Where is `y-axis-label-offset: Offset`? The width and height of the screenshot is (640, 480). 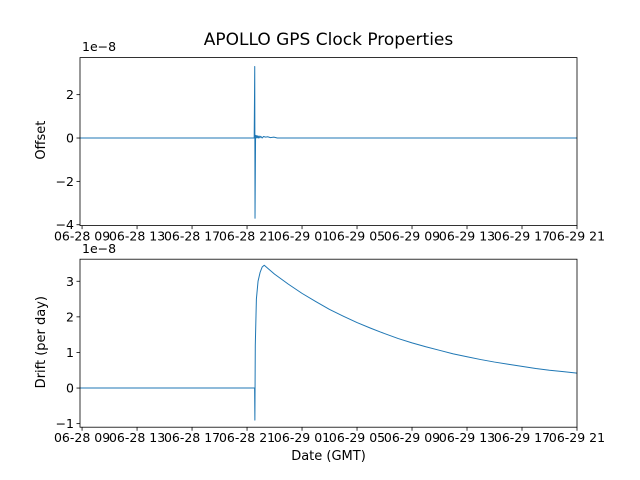 y-axis-label-offset: Offset is located at coordinates (41, 140).